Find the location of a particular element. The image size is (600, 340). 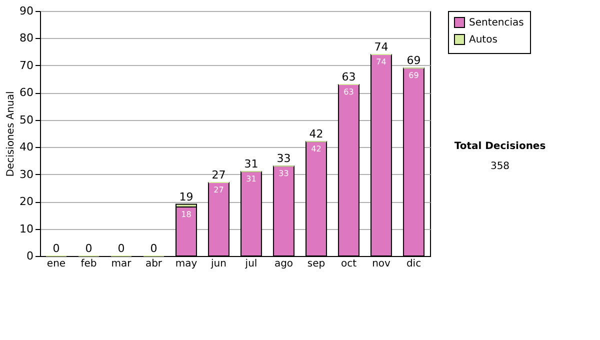

total-label: 27 is located at coordinates (219, 175).